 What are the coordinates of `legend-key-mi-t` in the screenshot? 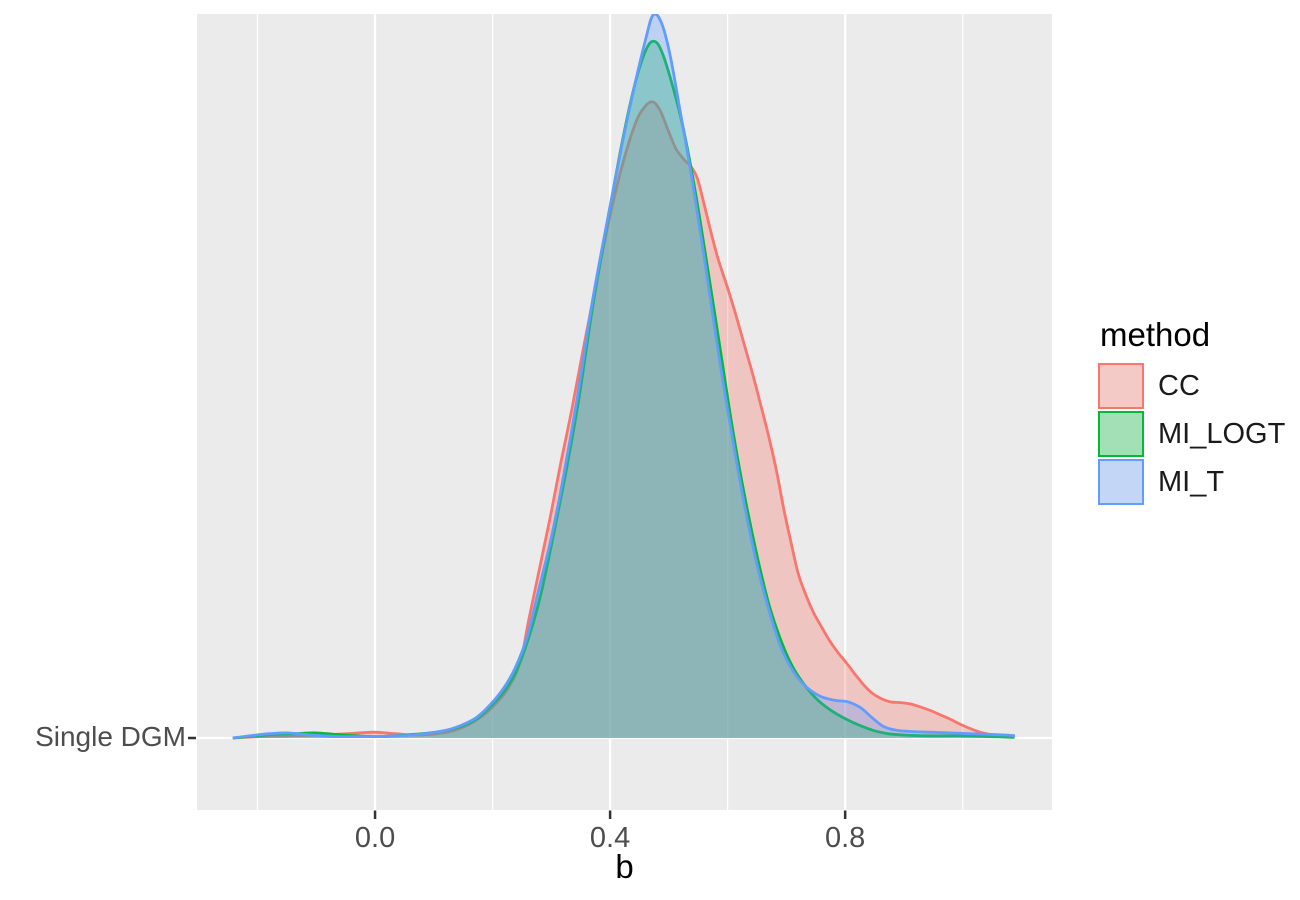 It's located at (1121, 482).